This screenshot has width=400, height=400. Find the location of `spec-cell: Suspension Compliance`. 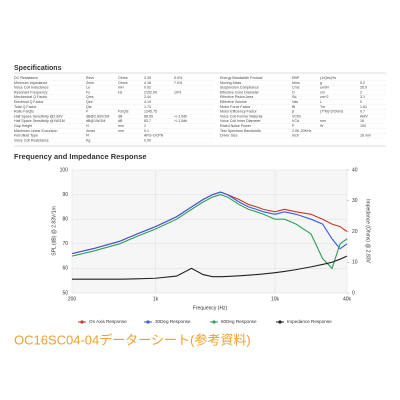

spec-cell: Suspension Compliance is located at coordinates (239, 88).